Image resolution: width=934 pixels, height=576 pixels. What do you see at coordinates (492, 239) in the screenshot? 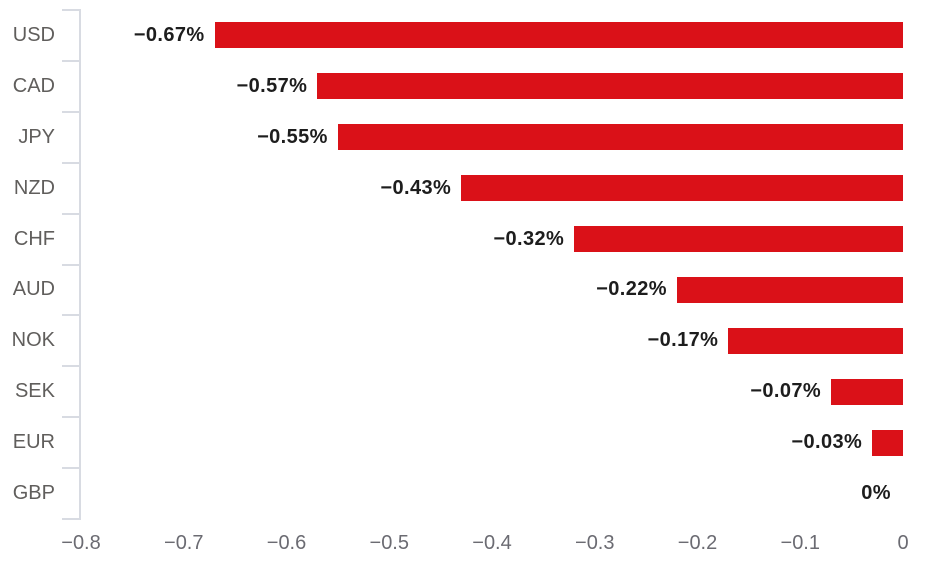
I see `bar-row-chf: −0.32%` at bounding box center [492, 239].